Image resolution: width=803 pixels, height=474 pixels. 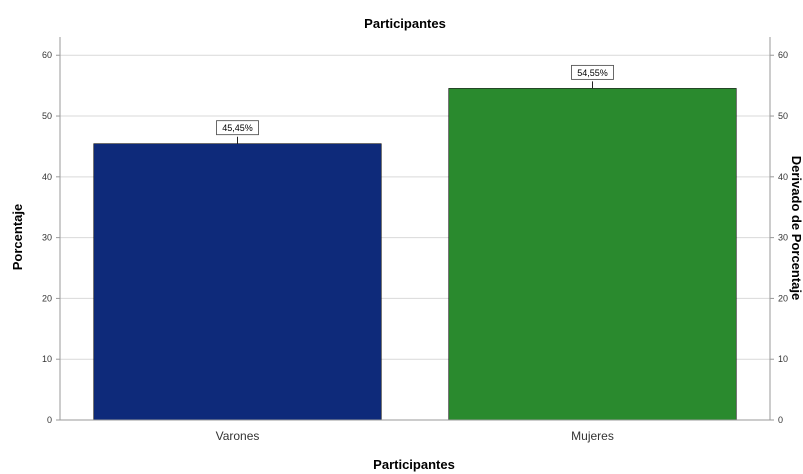 What do you see at coordinates (783, 359) in the screenshot?
I see `y2-tick-label: 10` at bounding box center [783, 359].